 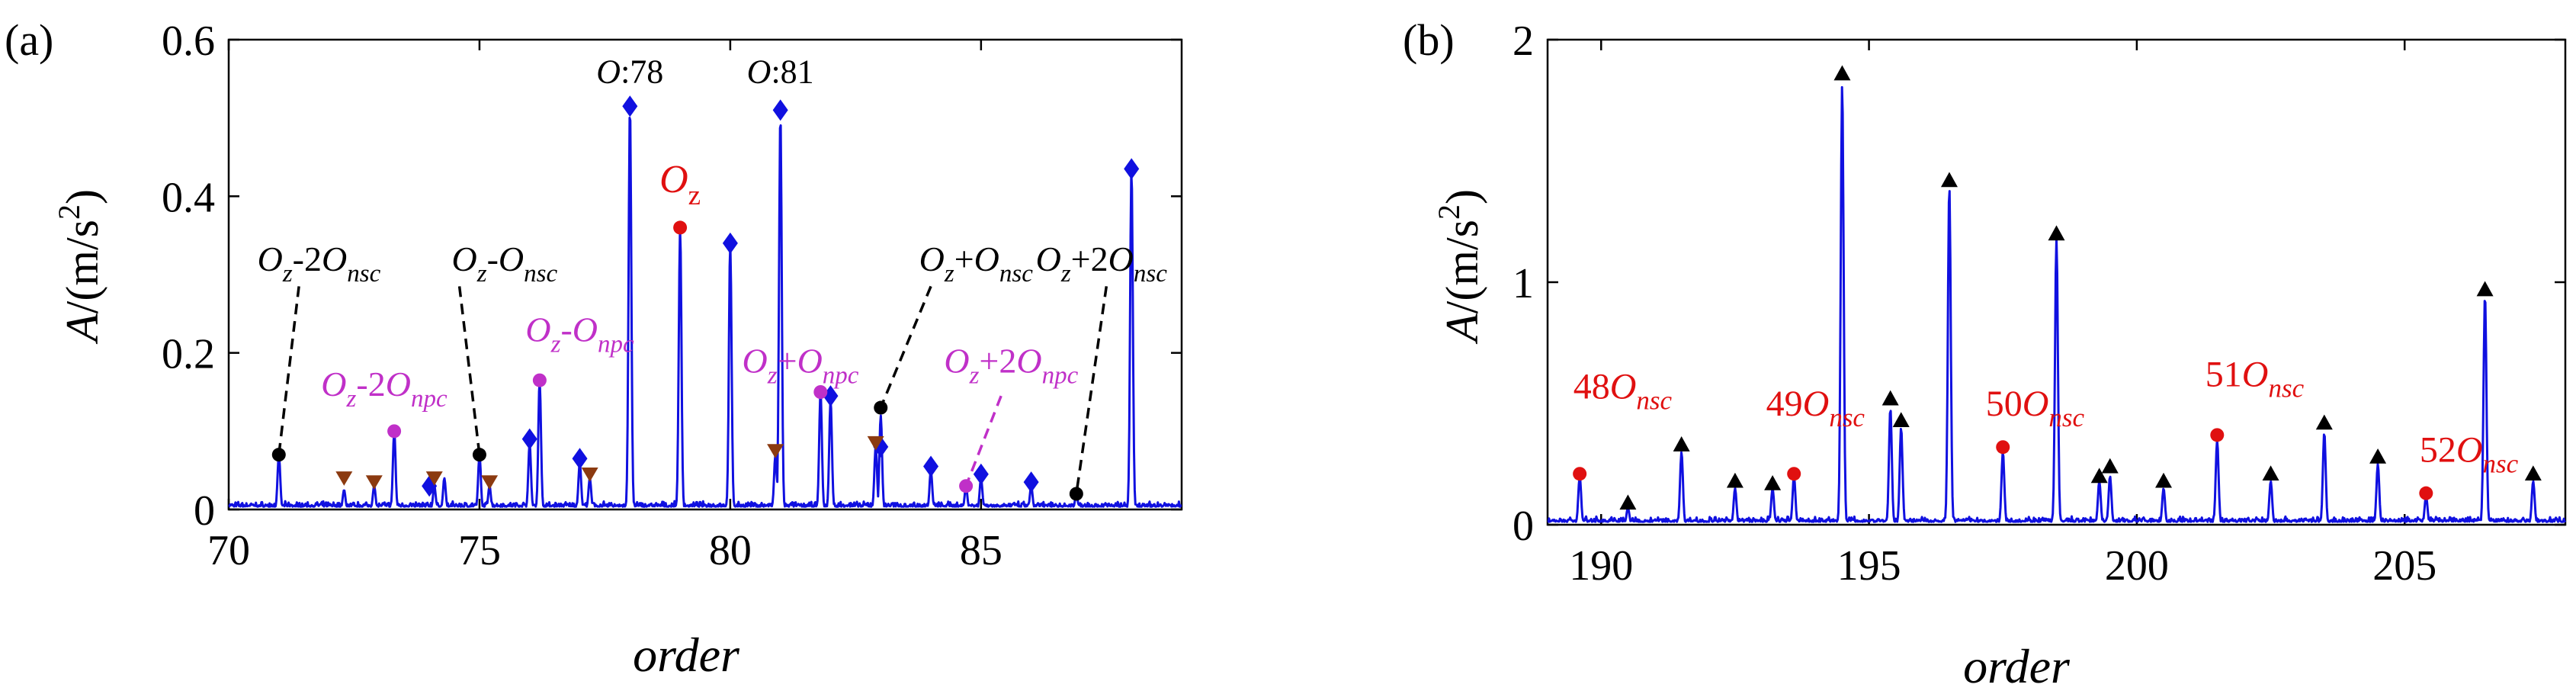 I want to click on panel-a-annotation-oz-2onpc-part-1: z, so click(x=351, y=399).